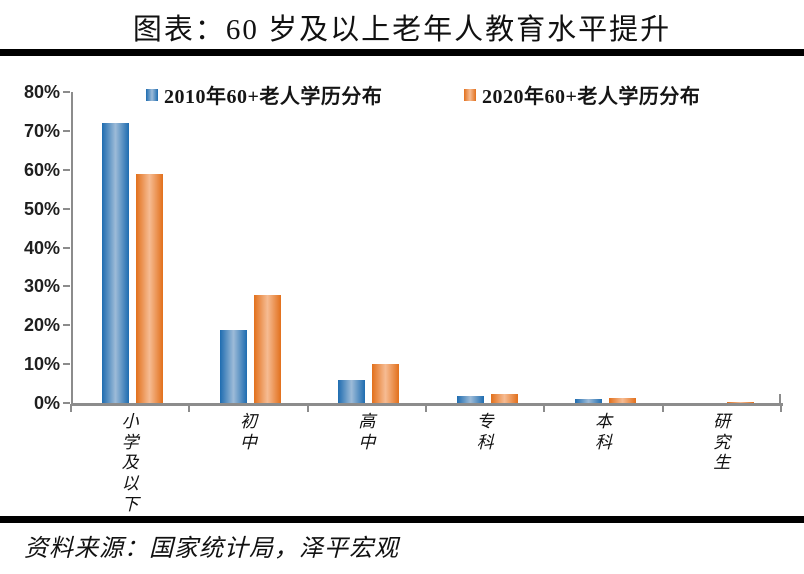 The height and width of the screenshot is (574, 804). I want to click on legend-swatch-2020, so click(470, 94).